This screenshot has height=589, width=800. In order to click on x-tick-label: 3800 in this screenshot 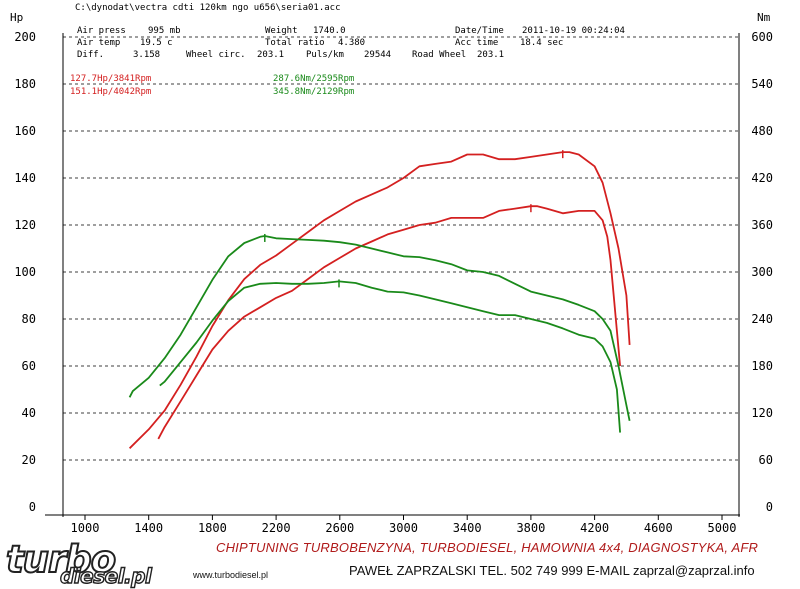, I will do `click(530, 528)`.